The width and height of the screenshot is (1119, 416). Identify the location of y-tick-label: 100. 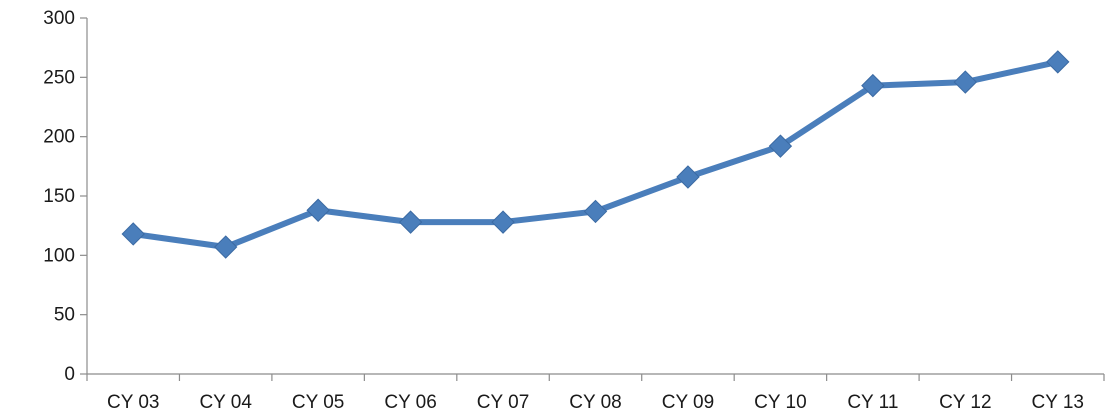
(59, 255).